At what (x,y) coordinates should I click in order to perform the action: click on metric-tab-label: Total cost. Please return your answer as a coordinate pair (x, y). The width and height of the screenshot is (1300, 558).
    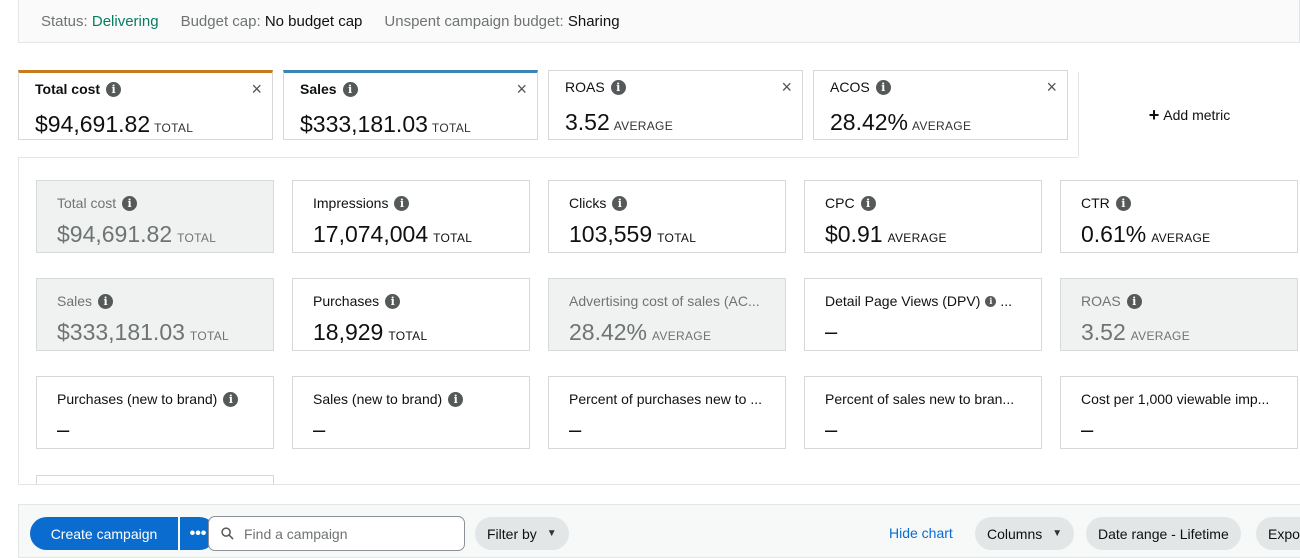
    Looking at the image, I should click on (68, 89).